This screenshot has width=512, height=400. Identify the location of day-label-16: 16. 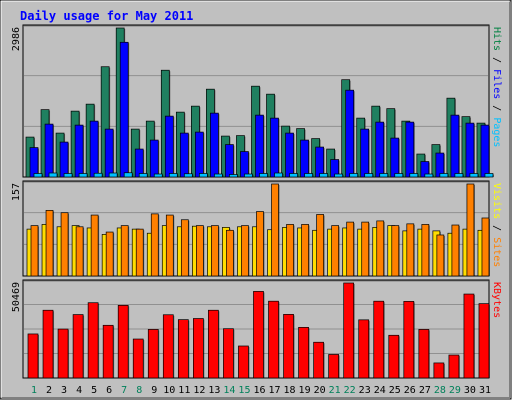
(259, 390).